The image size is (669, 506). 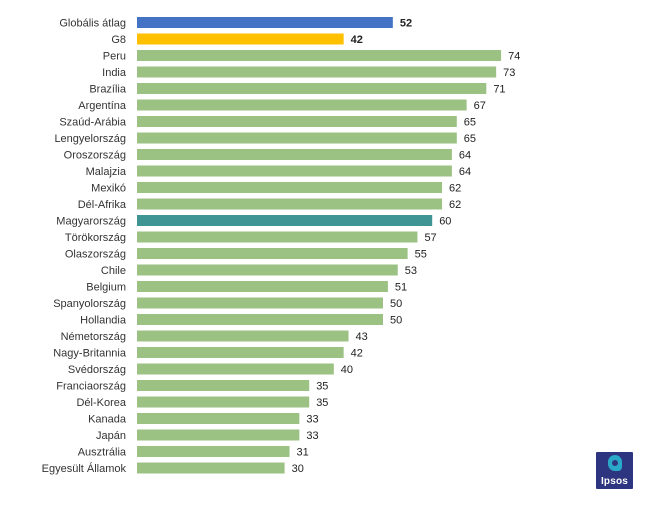 I want to click on category-label: Ausztrália, so click(x=102, y=453).